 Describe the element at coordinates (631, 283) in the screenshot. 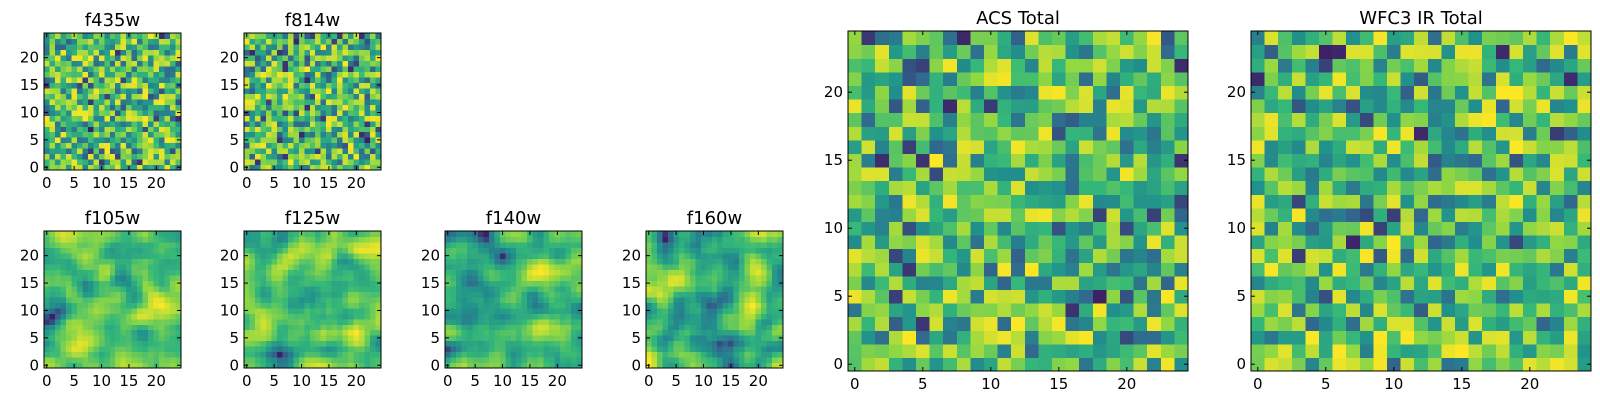

I see `y-tick-label: 15` at that location.